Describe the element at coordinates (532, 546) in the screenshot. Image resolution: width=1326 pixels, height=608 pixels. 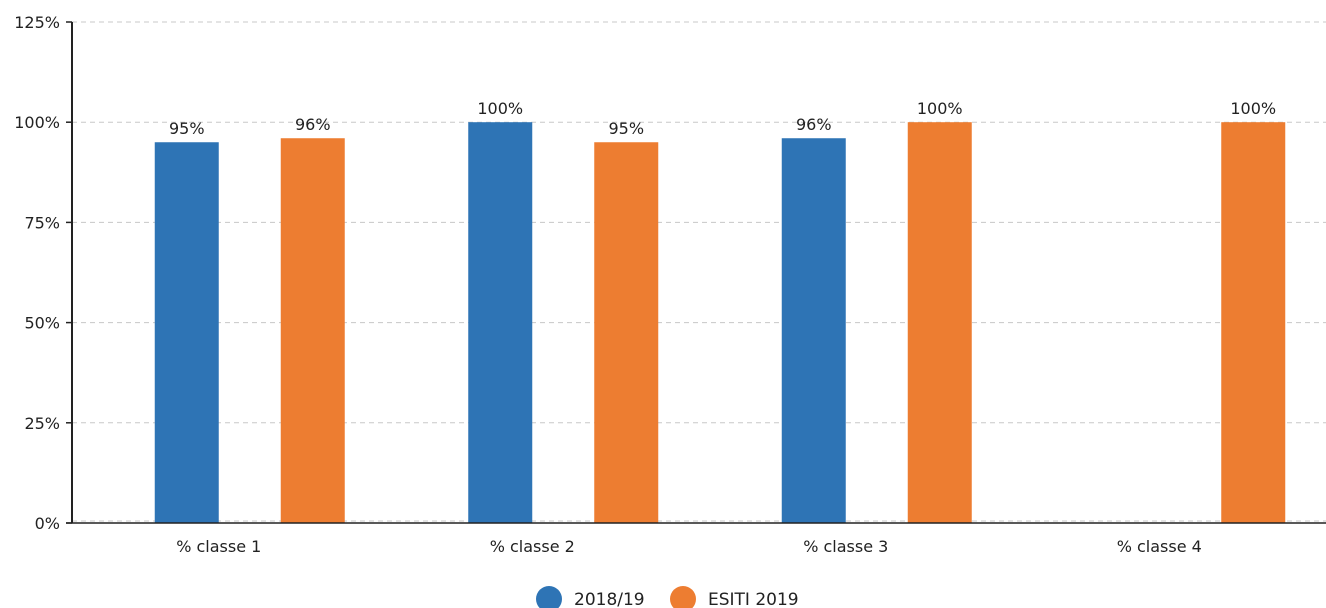
I see `x-tick-label: % classe 2` at that location.